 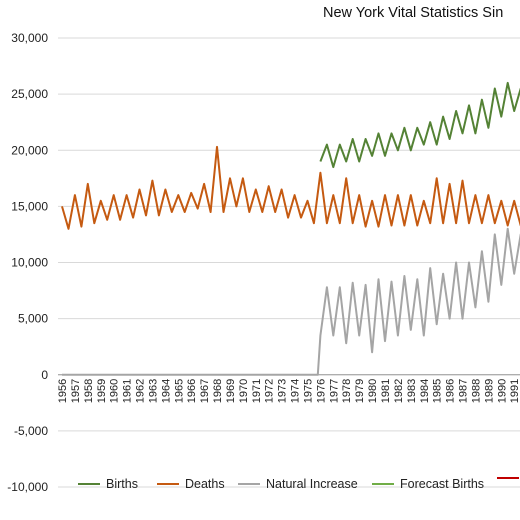 I want to click on x-tick-label: 1965, so click(x=179, y=391).